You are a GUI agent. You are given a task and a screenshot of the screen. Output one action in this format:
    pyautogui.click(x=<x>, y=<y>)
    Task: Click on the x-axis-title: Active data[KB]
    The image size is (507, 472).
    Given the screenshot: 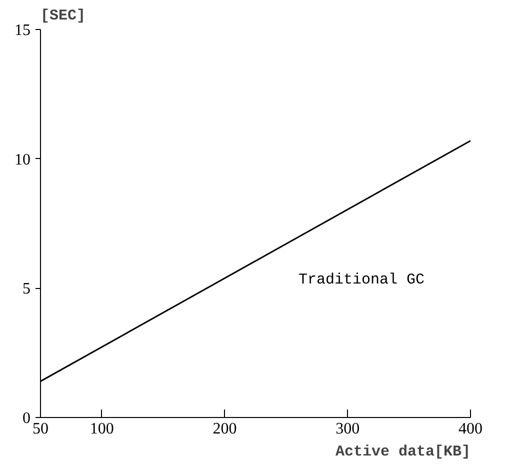 What is the action you would take?
    pyautogui.click(x=403, y=452)
    